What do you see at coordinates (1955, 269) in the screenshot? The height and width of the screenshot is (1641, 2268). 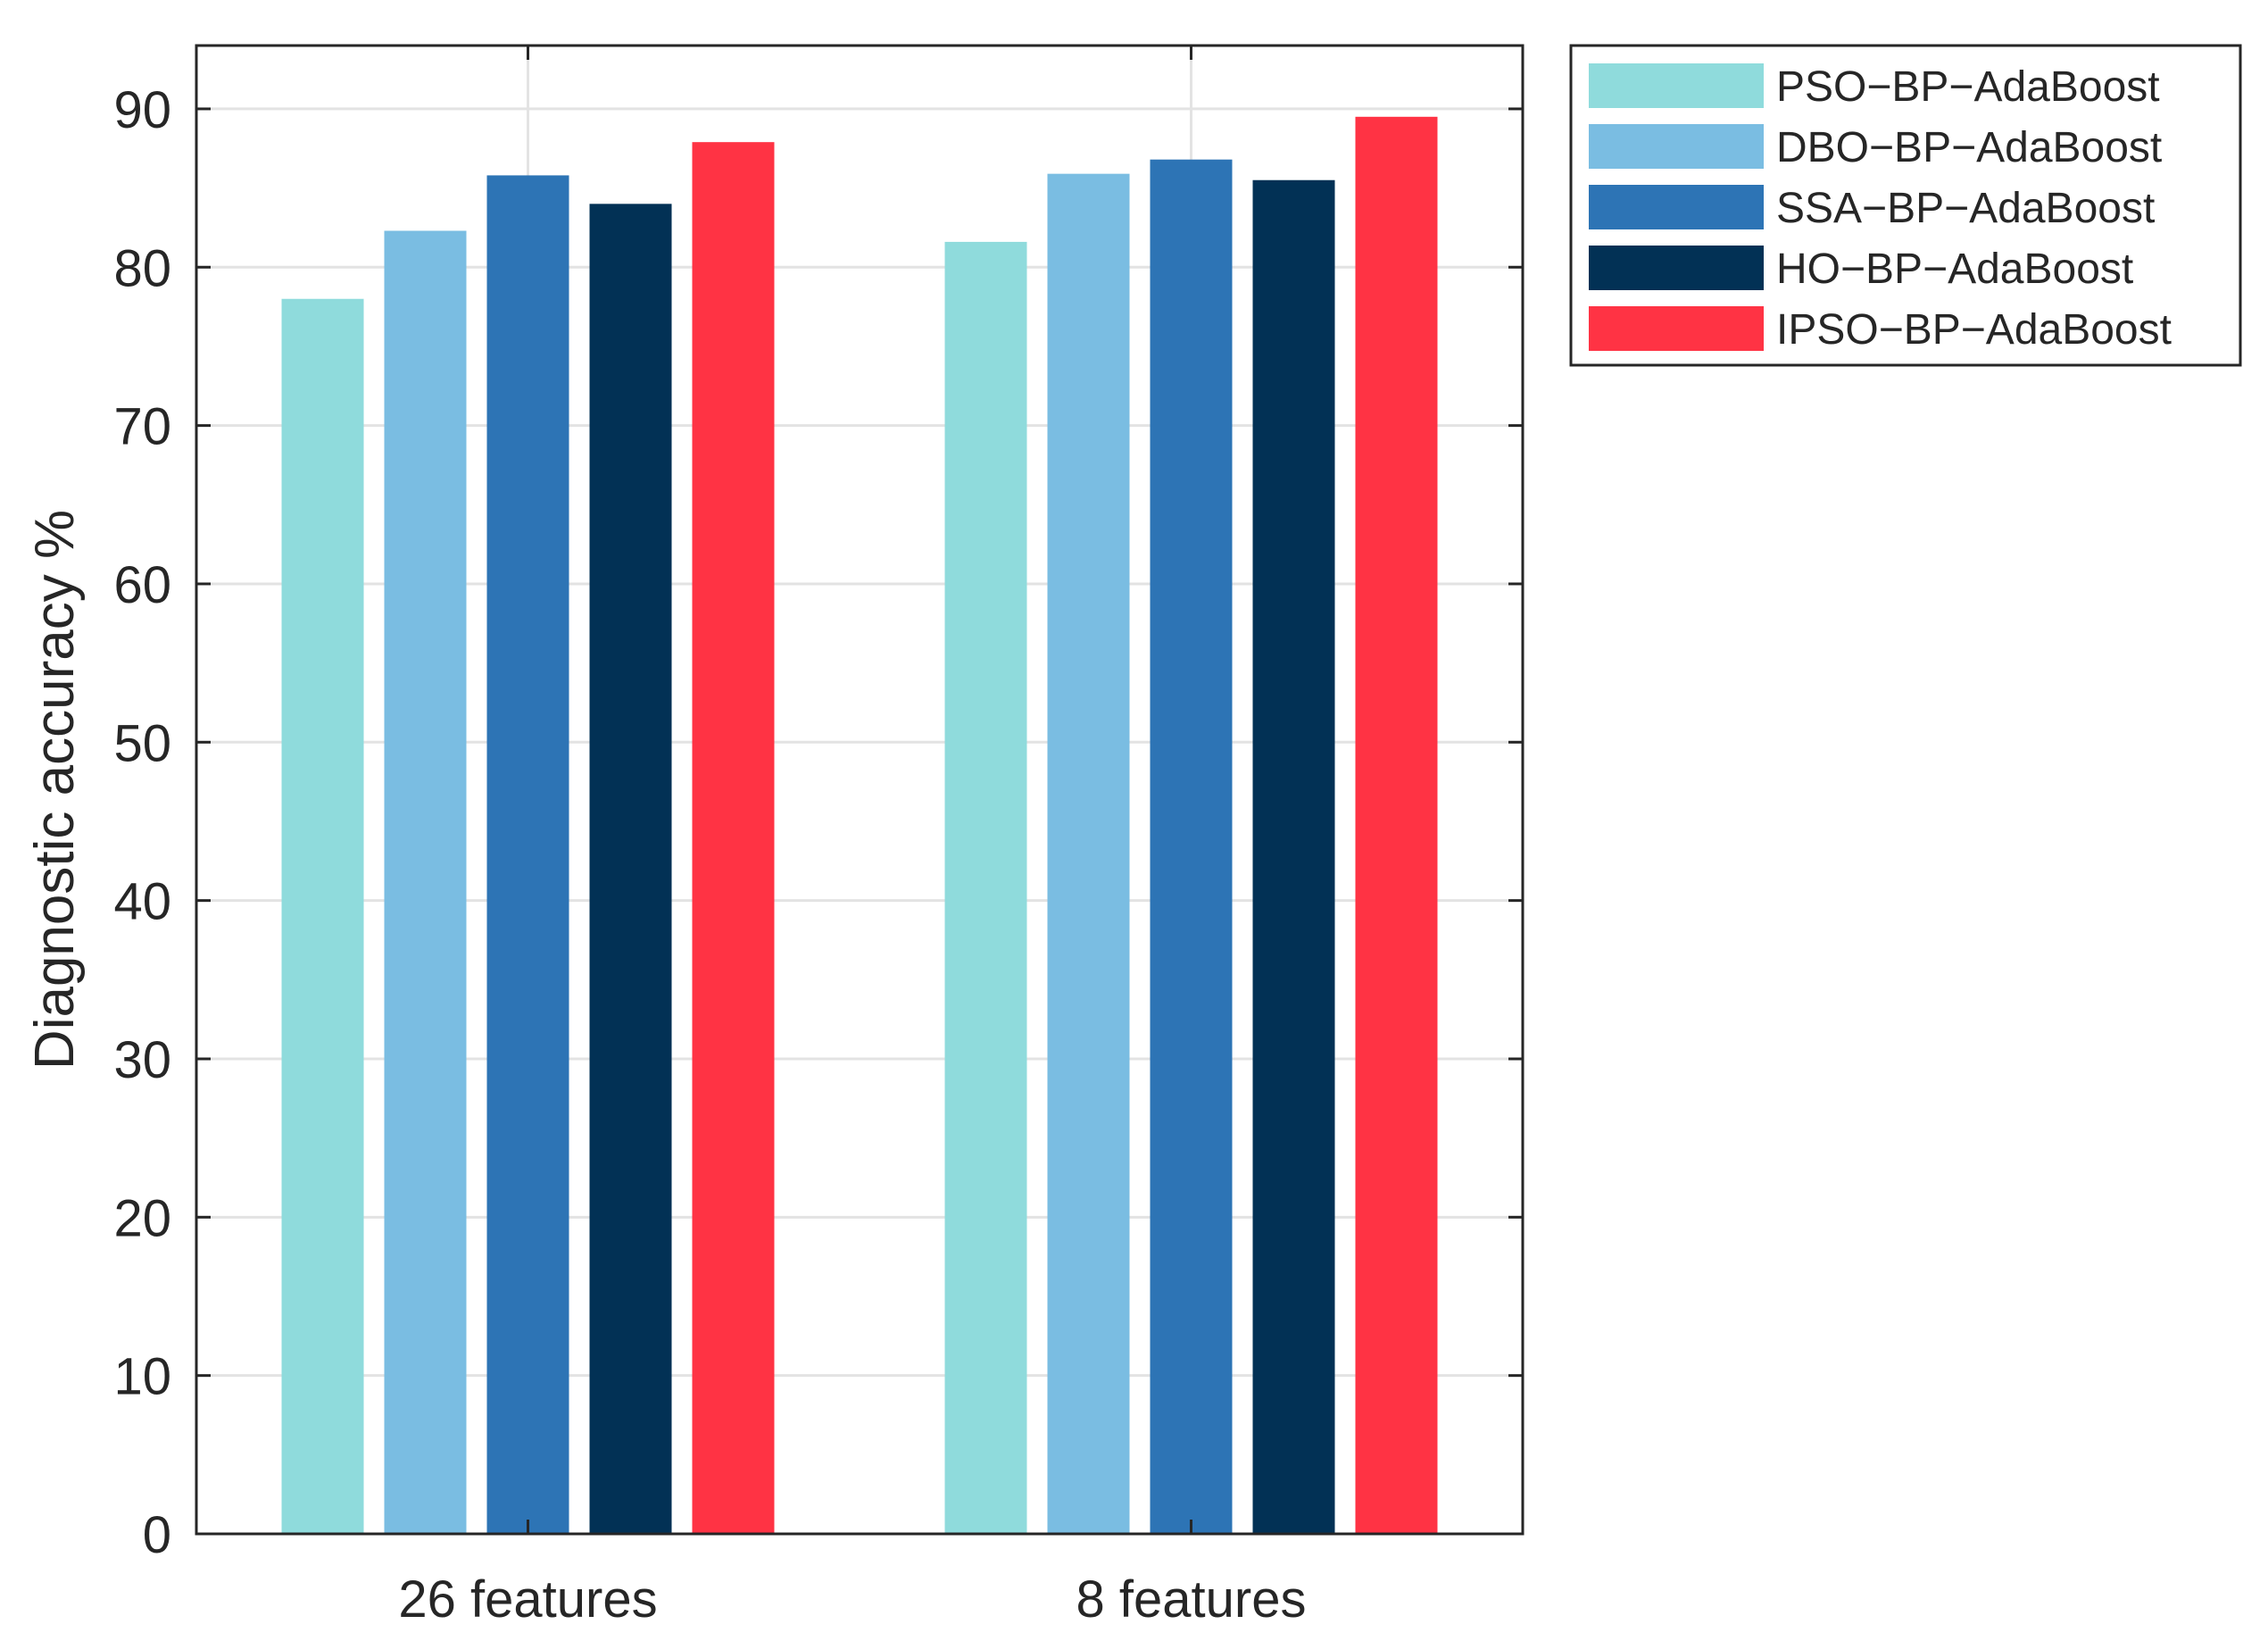 I see `legend-label: HO−BP−AdaBoost` at bounding box center [1955, 269].